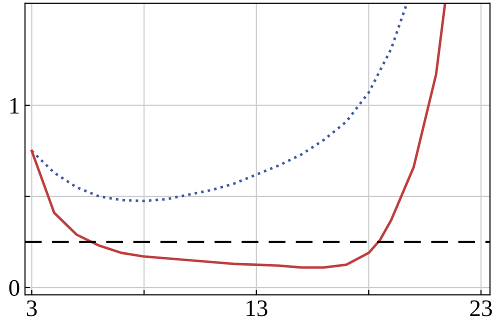 This screenshot has width=500, height=335. Describe the element at coordinates (31, 308) in the screenshot. I see `x-tick-label: 3` at that location.